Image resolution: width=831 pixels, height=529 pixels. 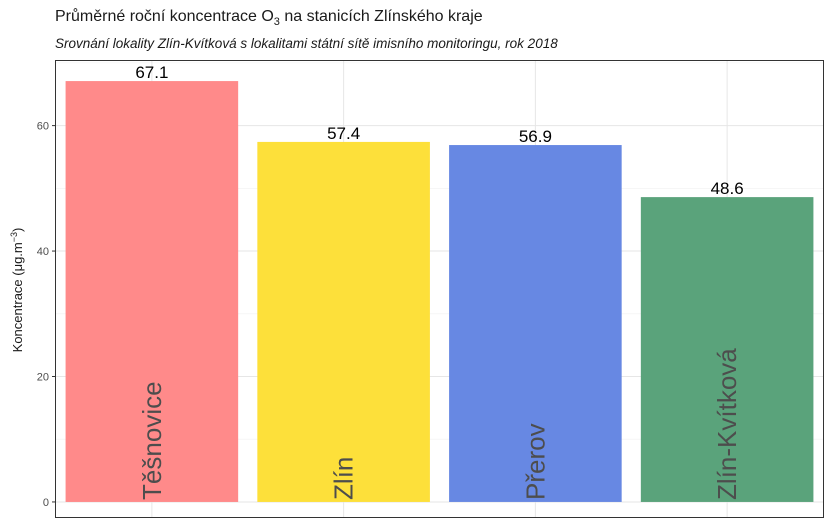 I want to click on bar-value-label: 48.6, so click(x=727, y=188).